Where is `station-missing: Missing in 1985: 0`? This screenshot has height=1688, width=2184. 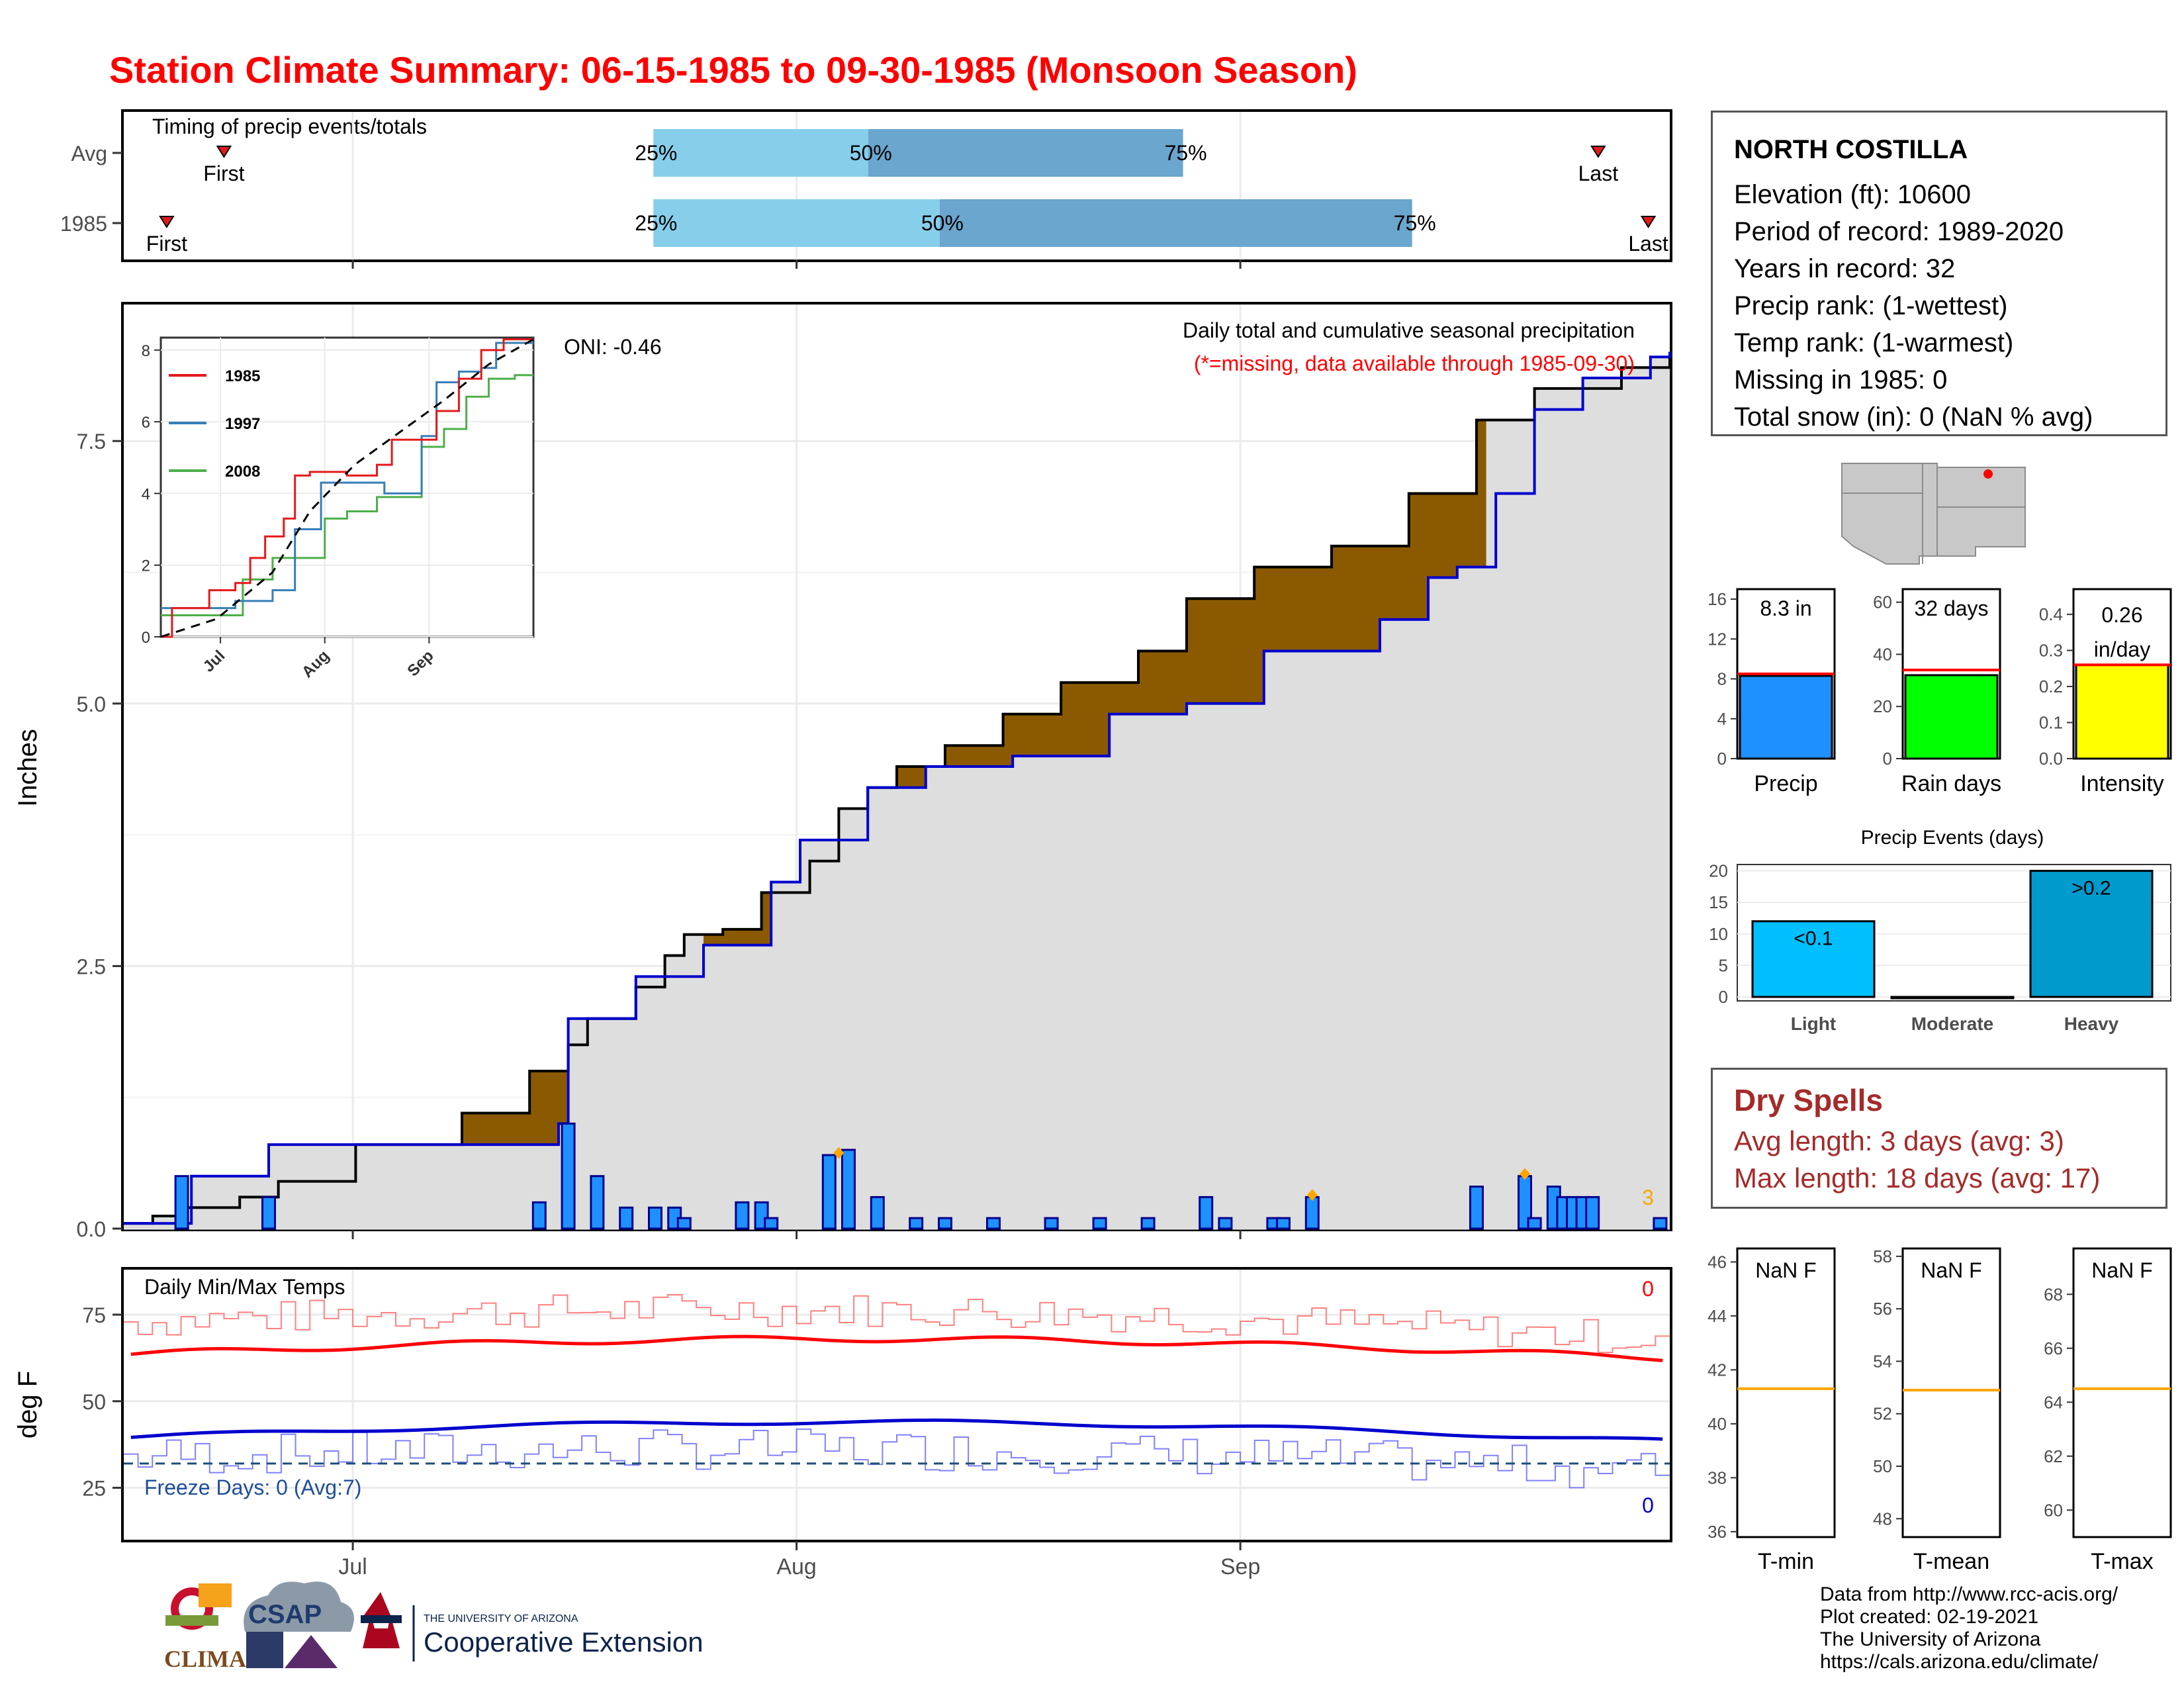
station-missing: Missing in 1985: 0 is located at coordinates (1841, 380).